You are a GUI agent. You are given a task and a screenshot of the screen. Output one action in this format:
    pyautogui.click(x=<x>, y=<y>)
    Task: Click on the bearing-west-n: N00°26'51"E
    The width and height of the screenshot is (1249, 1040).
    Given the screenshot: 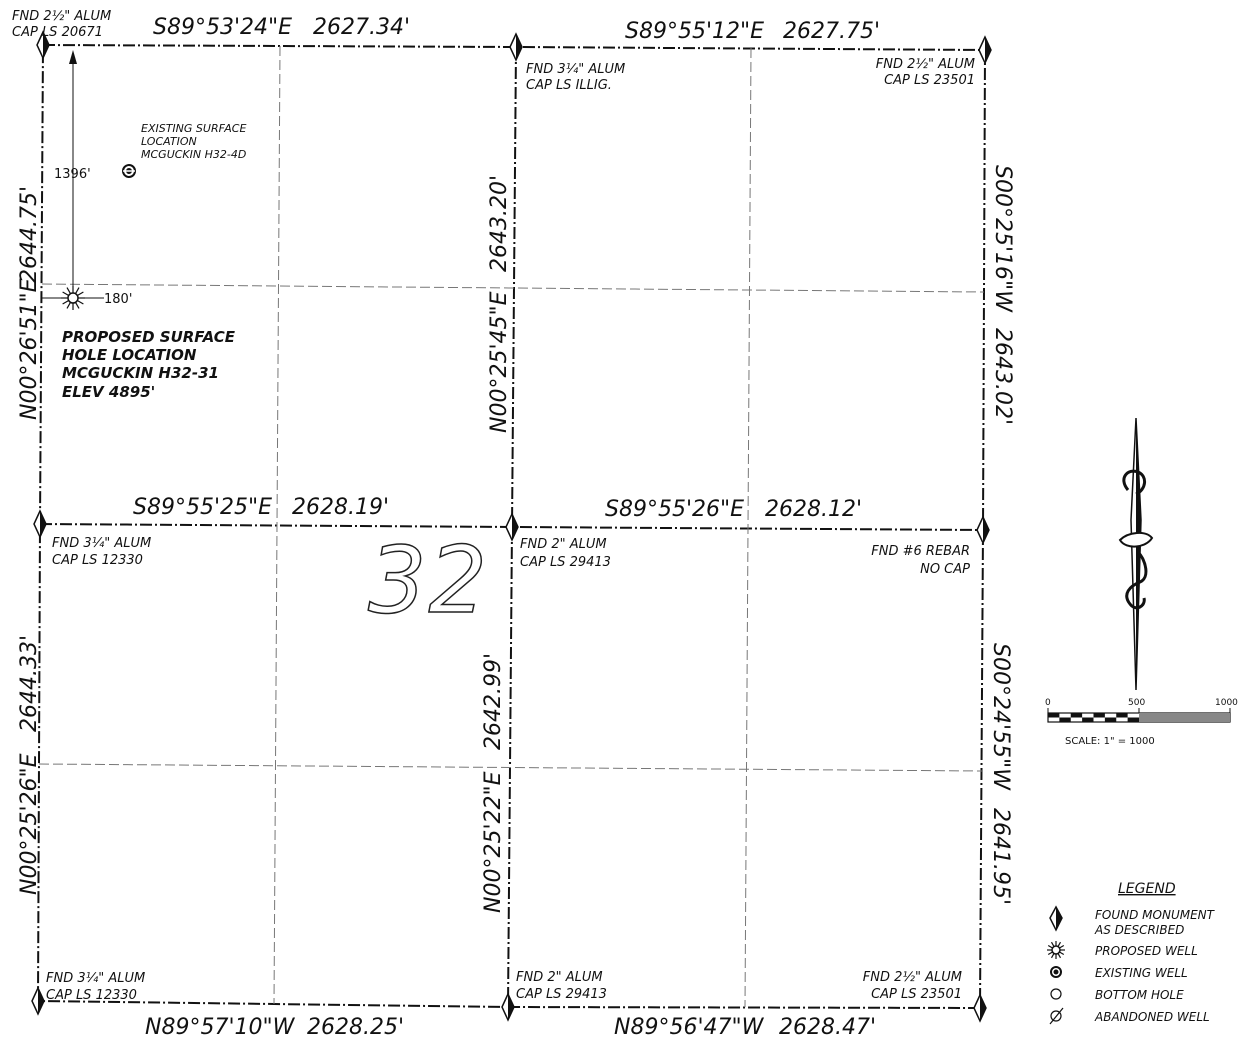 What is the action you would take?
    pyautogui.click(x=29, y=349)
    